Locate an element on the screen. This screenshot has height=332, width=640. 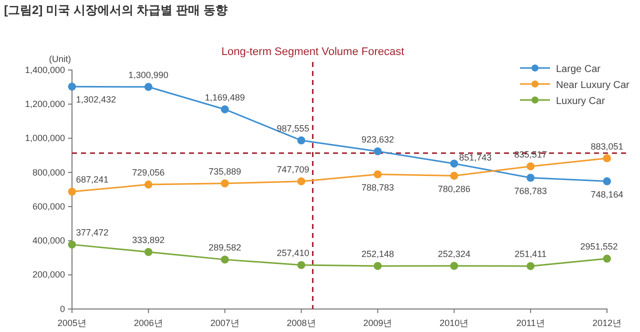
data-label: 2951,552 is located at coordinates (599, 247).